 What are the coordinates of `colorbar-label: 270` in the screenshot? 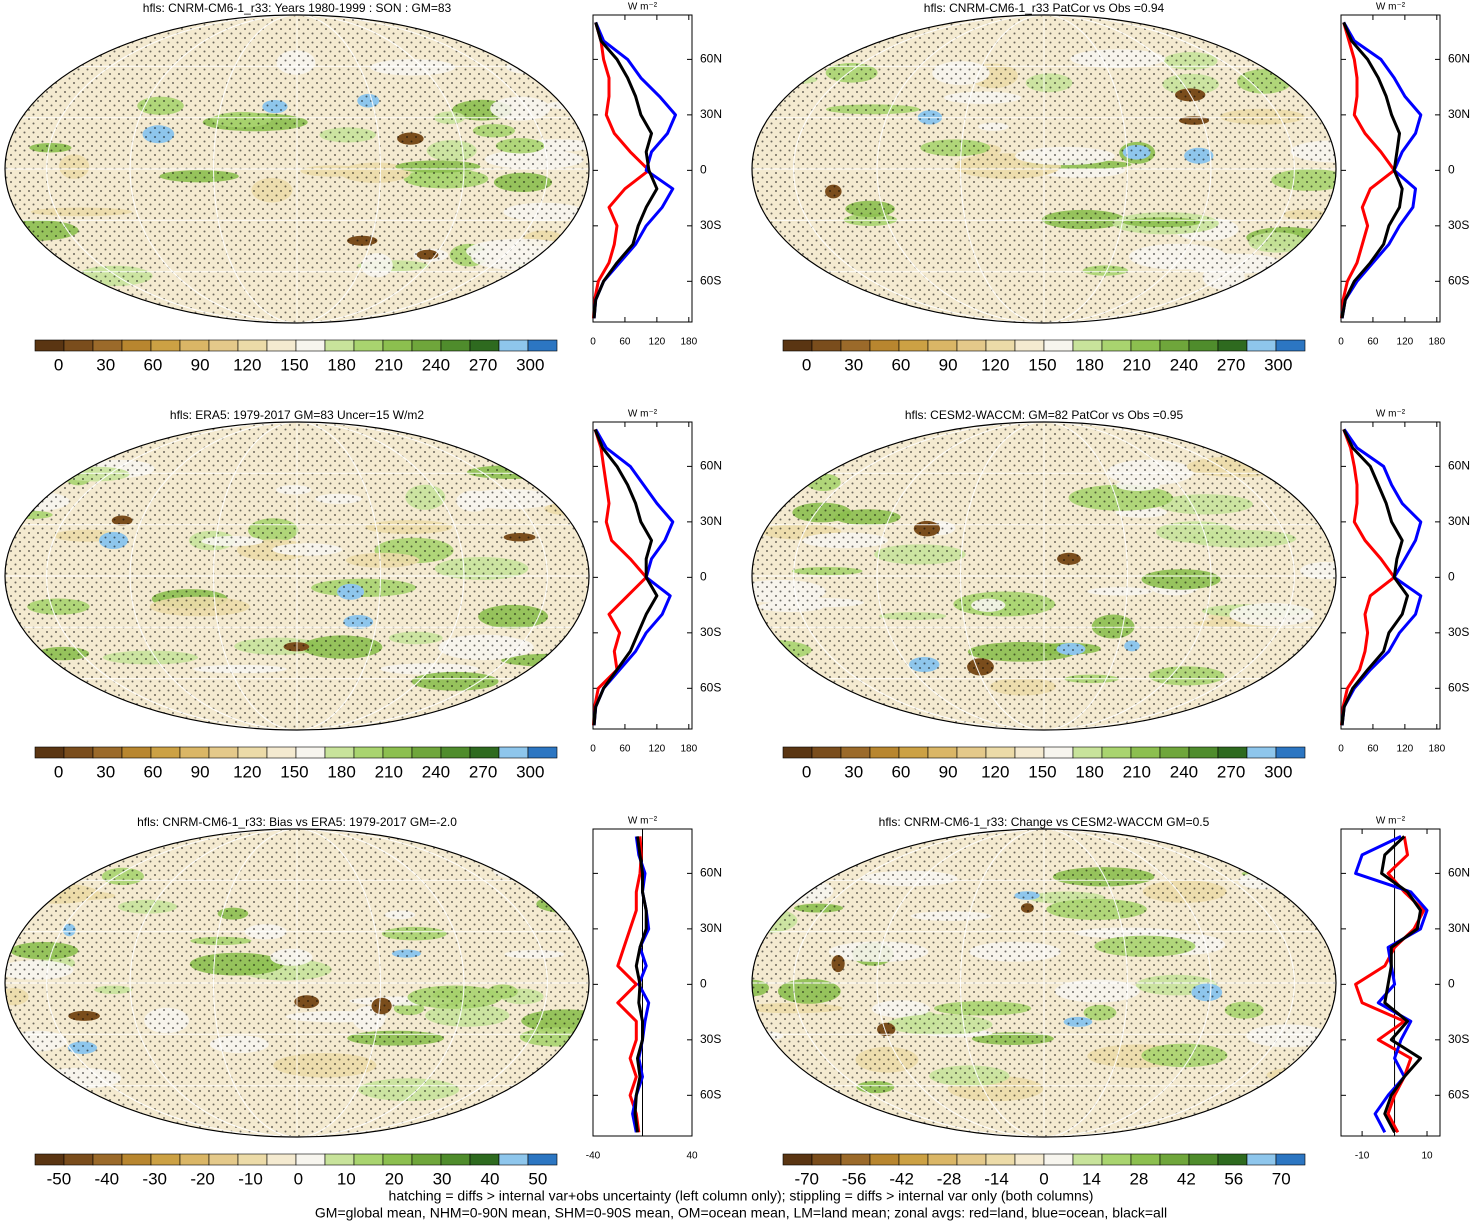 It's located at (483, 364).